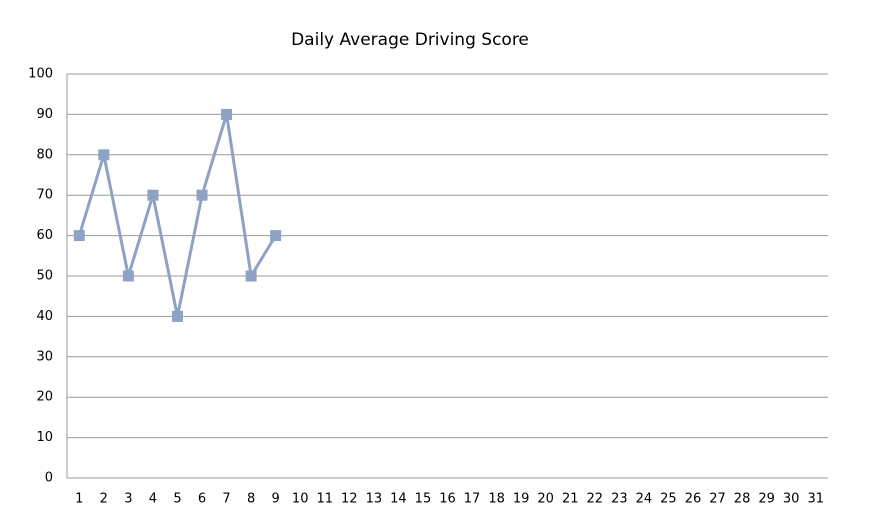  Describe the element at coordinates (104, 499) in the screenshot. I see `x-tick-label: 2` at that location.